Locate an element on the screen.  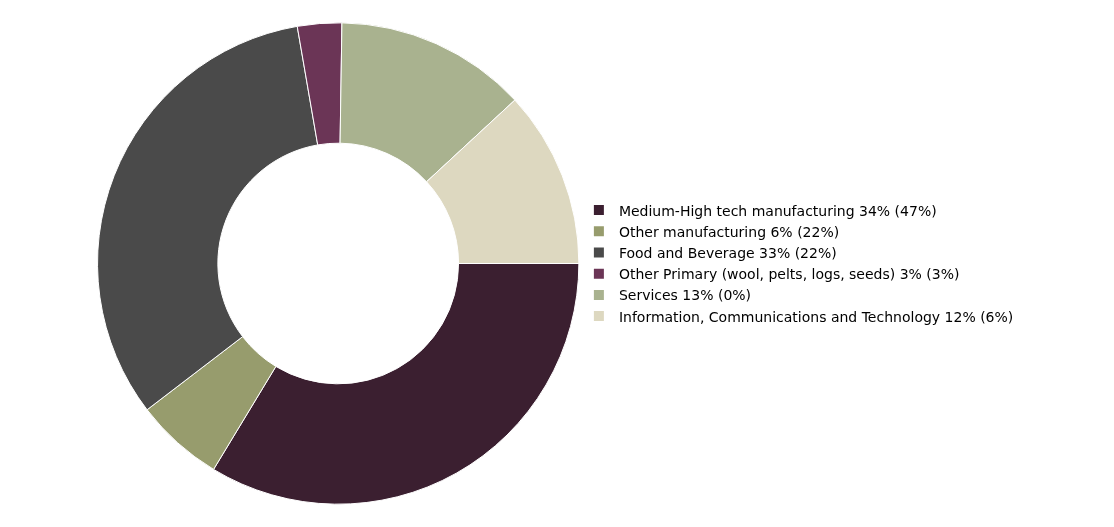
legend-label: Other manufacturing 6% (22%) is located at coordinates (729, 231).